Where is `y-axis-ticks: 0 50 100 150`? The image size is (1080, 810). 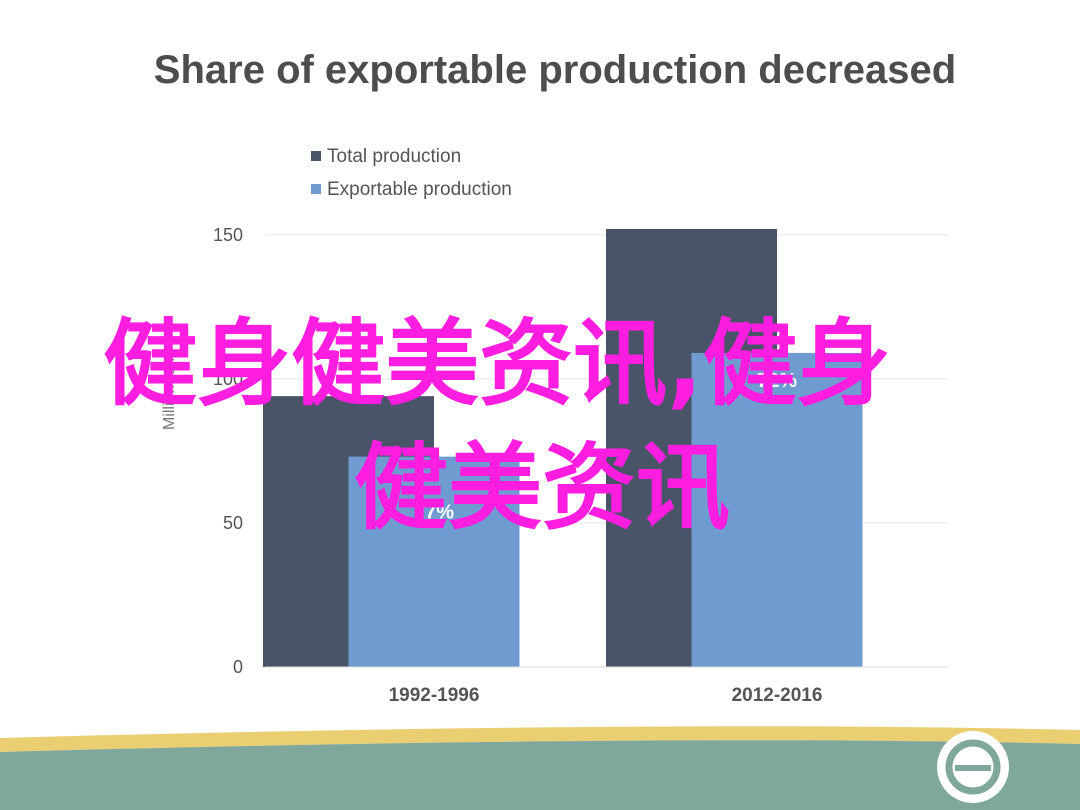 y-axis-ticks: 0 50 100 150 is located at coordinates (228, 451).